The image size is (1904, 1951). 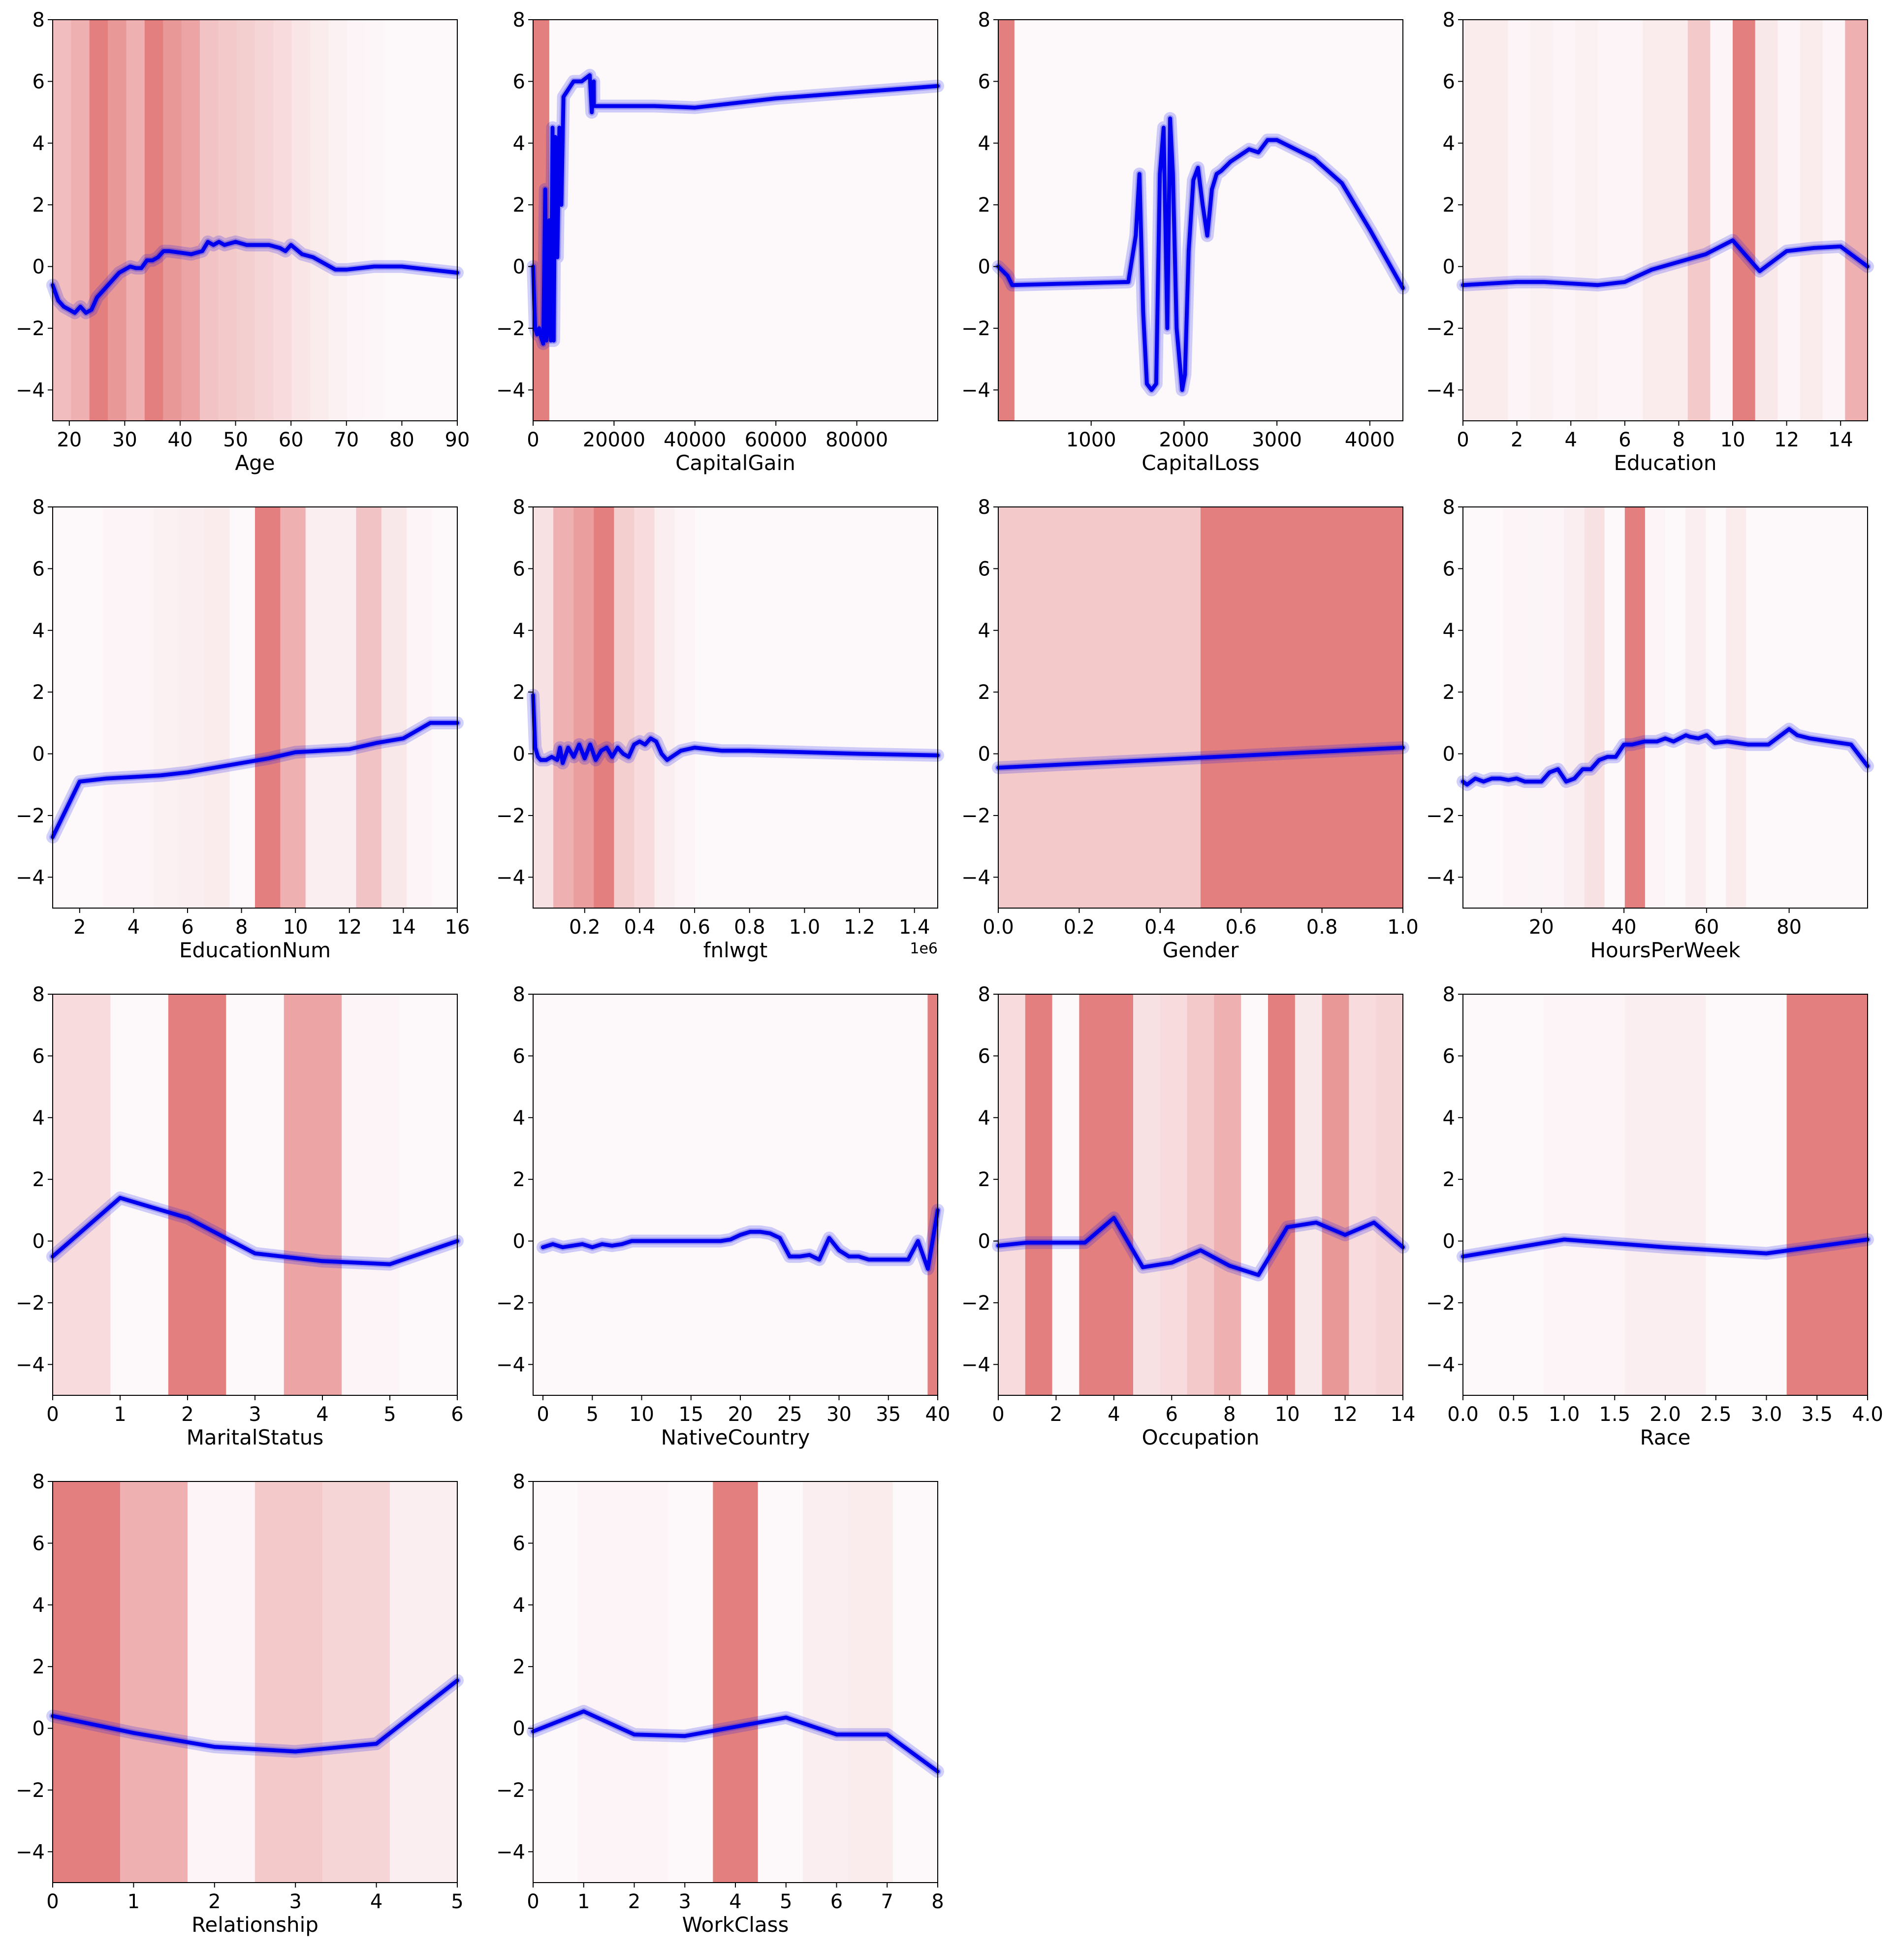 I want to click on x-tick-label: 40, so click(x=938, y=1415).